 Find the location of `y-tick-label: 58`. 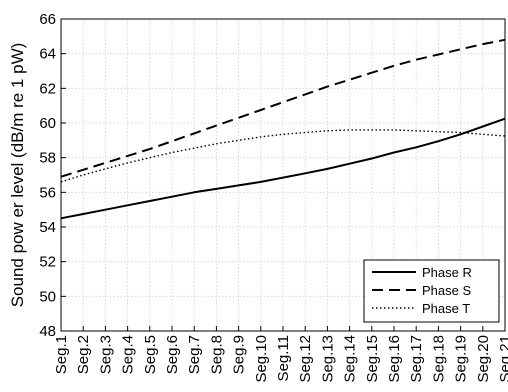

y-tick-label: 58 is located at coordinates (47, 158).